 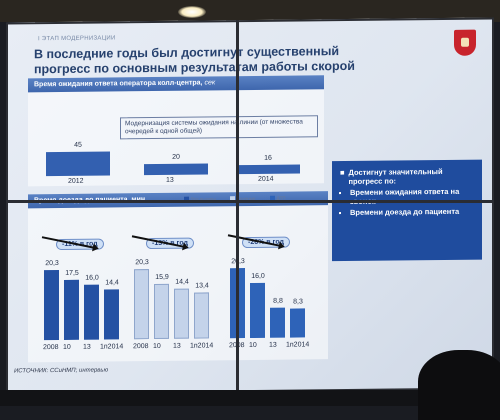 I want to click on arrival-tick-1-2: 13, so click(x=177, y=346).